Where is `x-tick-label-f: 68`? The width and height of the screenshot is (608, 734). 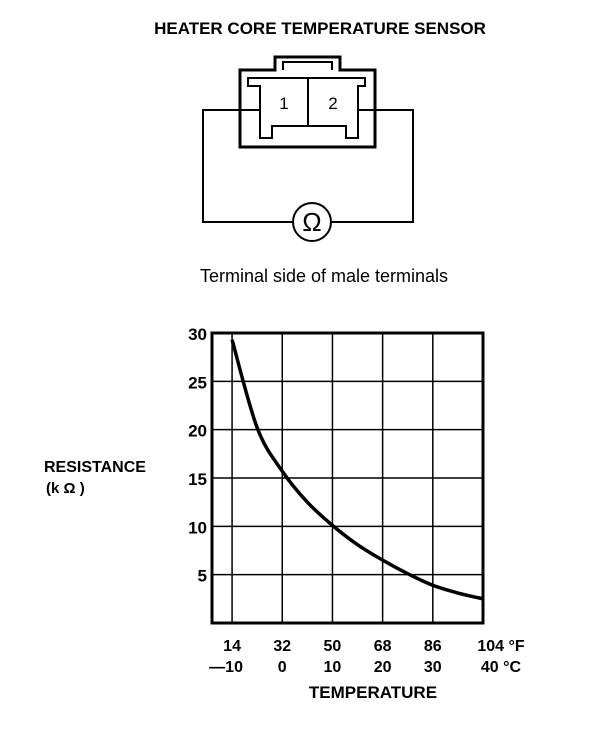
x-tick-label-f: 68 is located at coordinates (383, 646).